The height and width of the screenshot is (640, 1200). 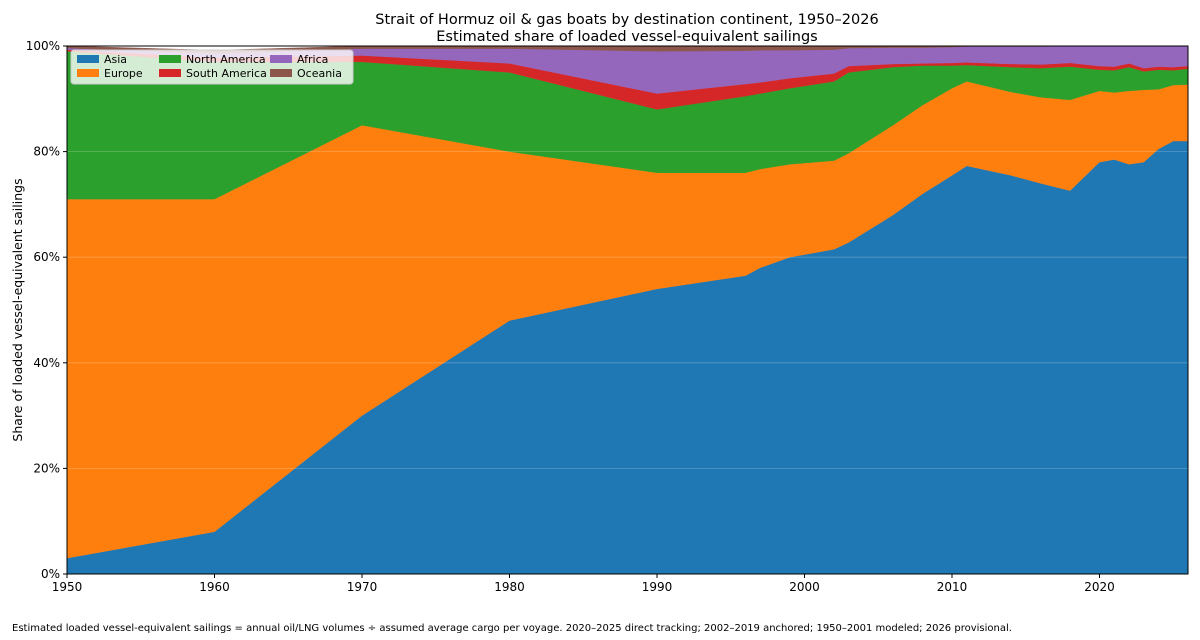 I want to click on y-tick-label: 100%, so click(x=43, y=46).